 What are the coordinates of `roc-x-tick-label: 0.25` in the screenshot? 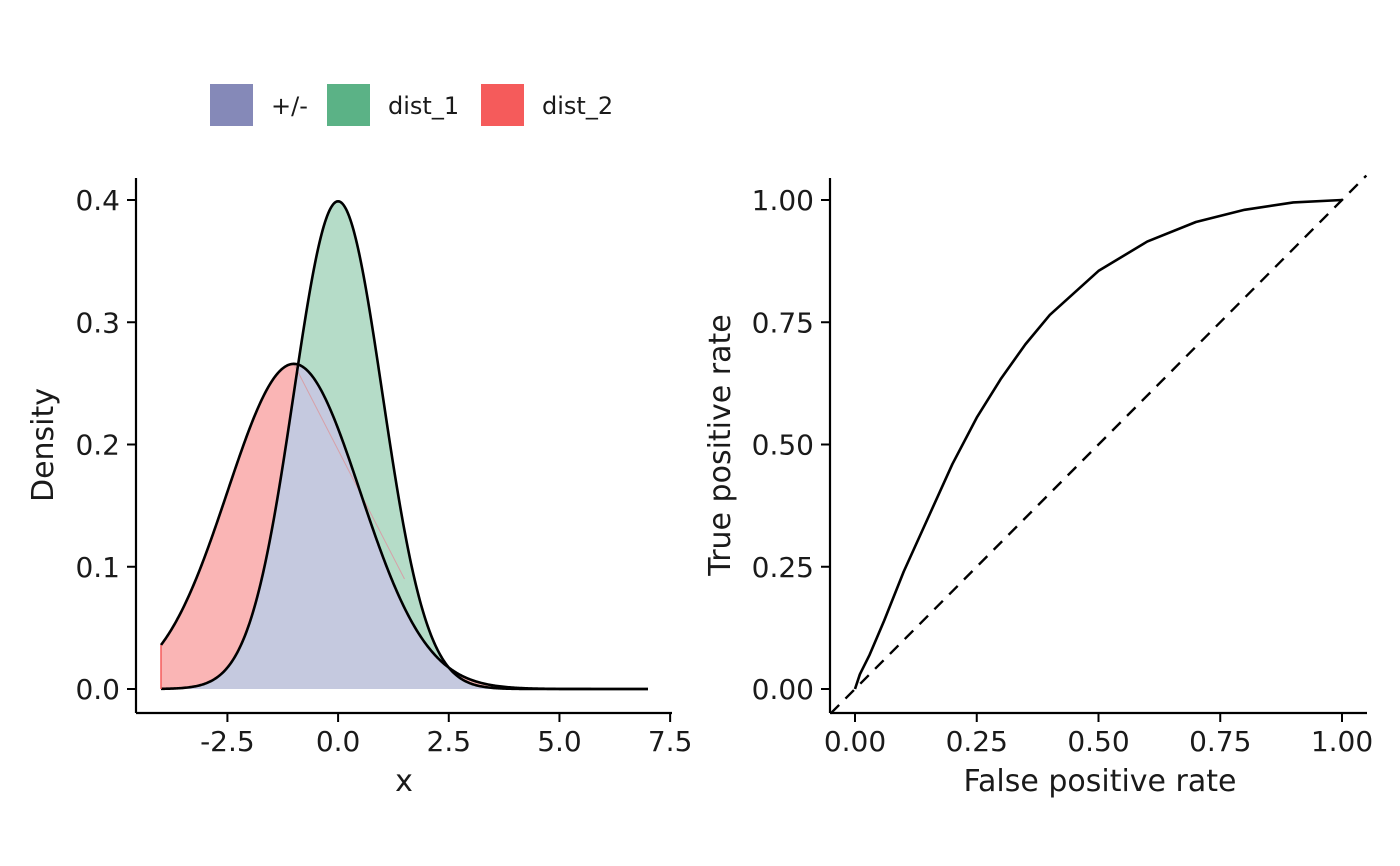 It's located at (977, 741).